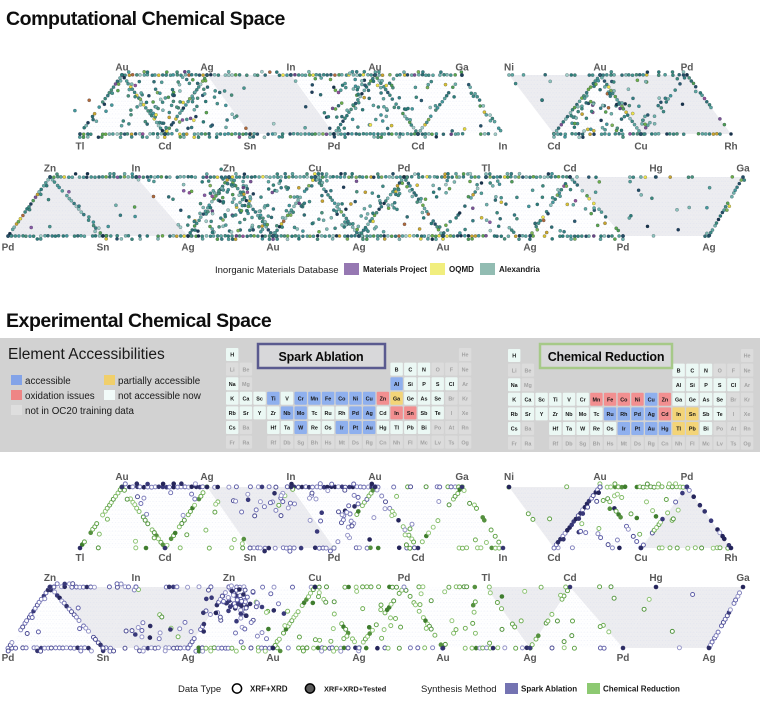 This screenshot has height=720, width=760. What do you see at coordinates (342, 443) in the screenshot?
I see `svg-text: Mt` at bounding box center [342, 443].